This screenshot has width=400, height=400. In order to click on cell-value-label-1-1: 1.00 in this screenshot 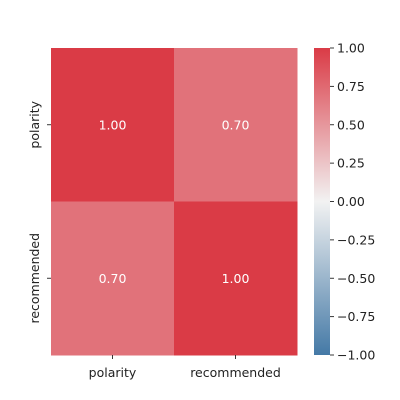, I will do `click(236, 278)`.